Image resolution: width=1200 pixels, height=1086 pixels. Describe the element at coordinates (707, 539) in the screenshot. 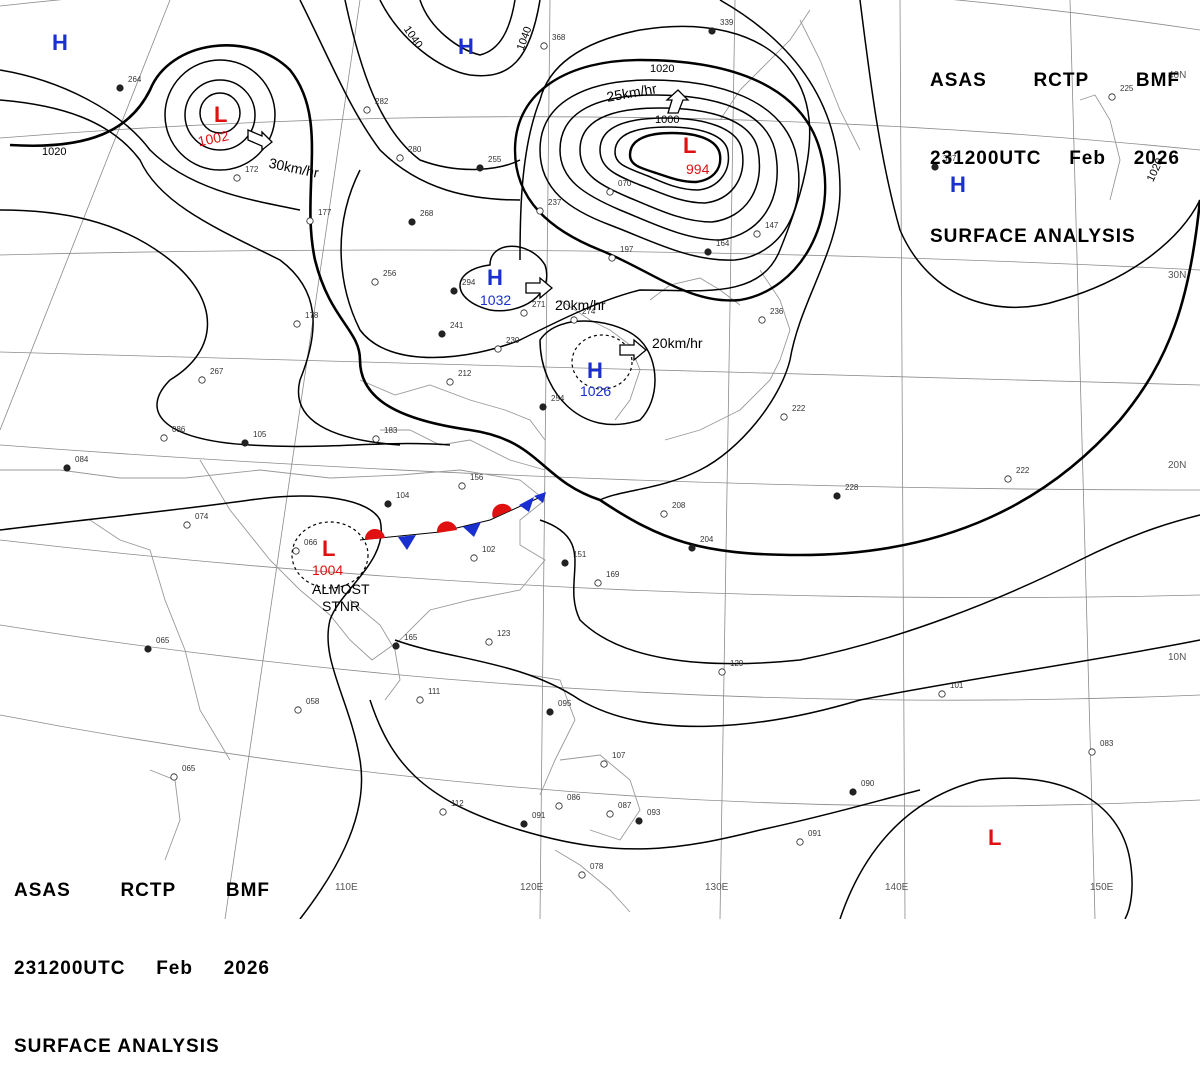

I see `station-pressure: 204` at that location.